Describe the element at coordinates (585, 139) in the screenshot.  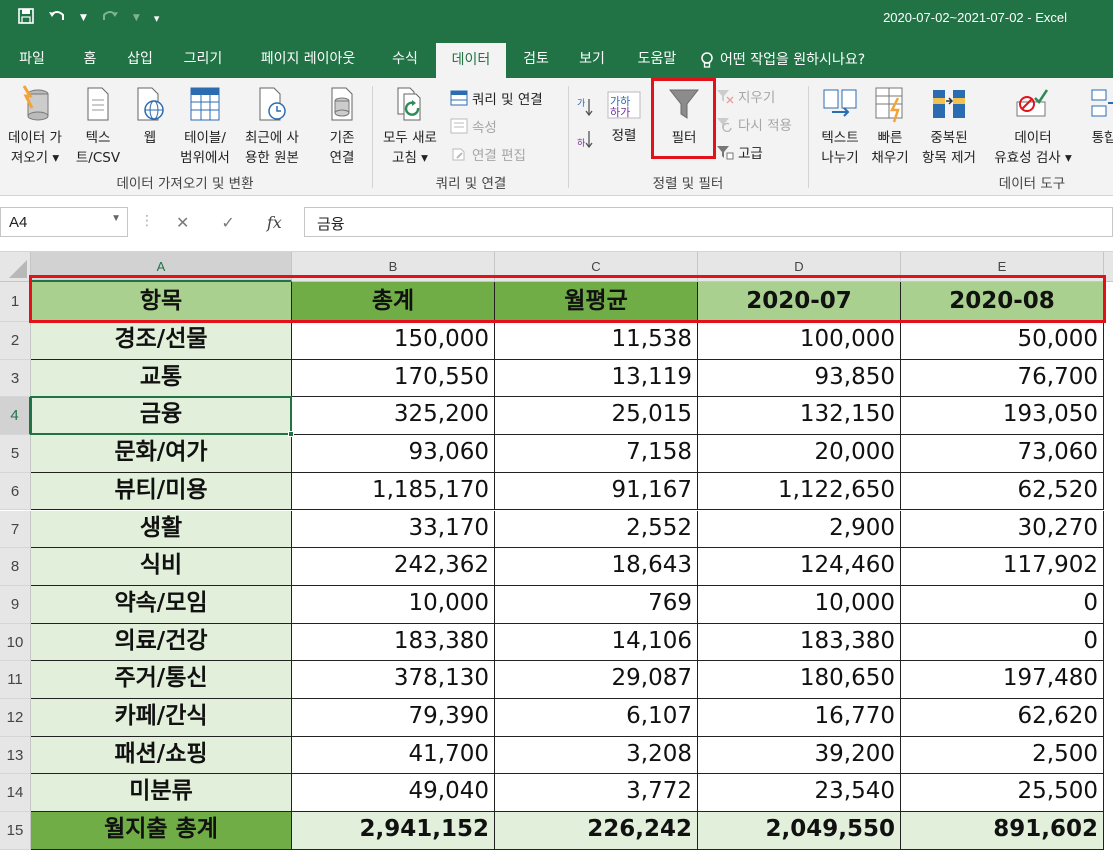
I see `sort-descending-button: 하` at that location.